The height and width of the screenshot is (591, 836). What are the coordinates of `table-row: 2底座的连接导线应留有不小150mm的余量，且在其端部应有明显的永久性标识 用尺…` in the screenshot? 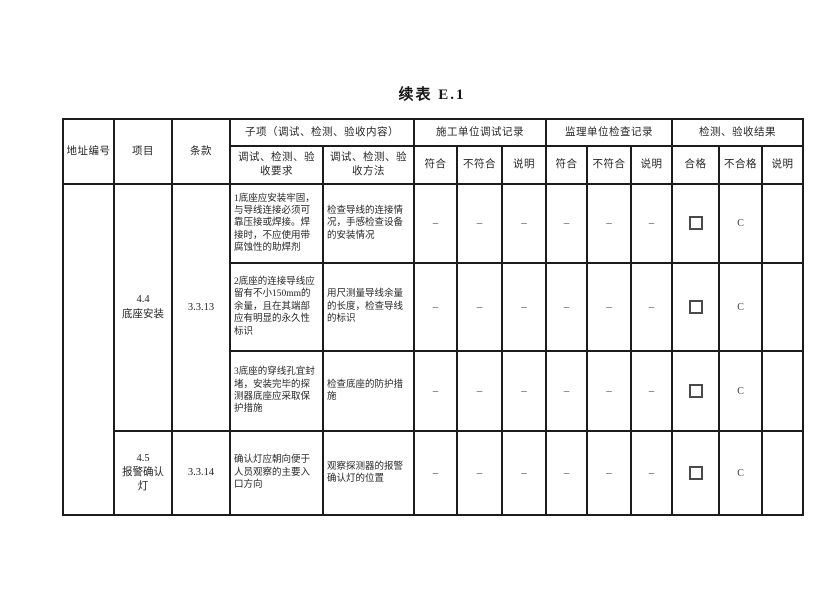 It's located at (434, 307).